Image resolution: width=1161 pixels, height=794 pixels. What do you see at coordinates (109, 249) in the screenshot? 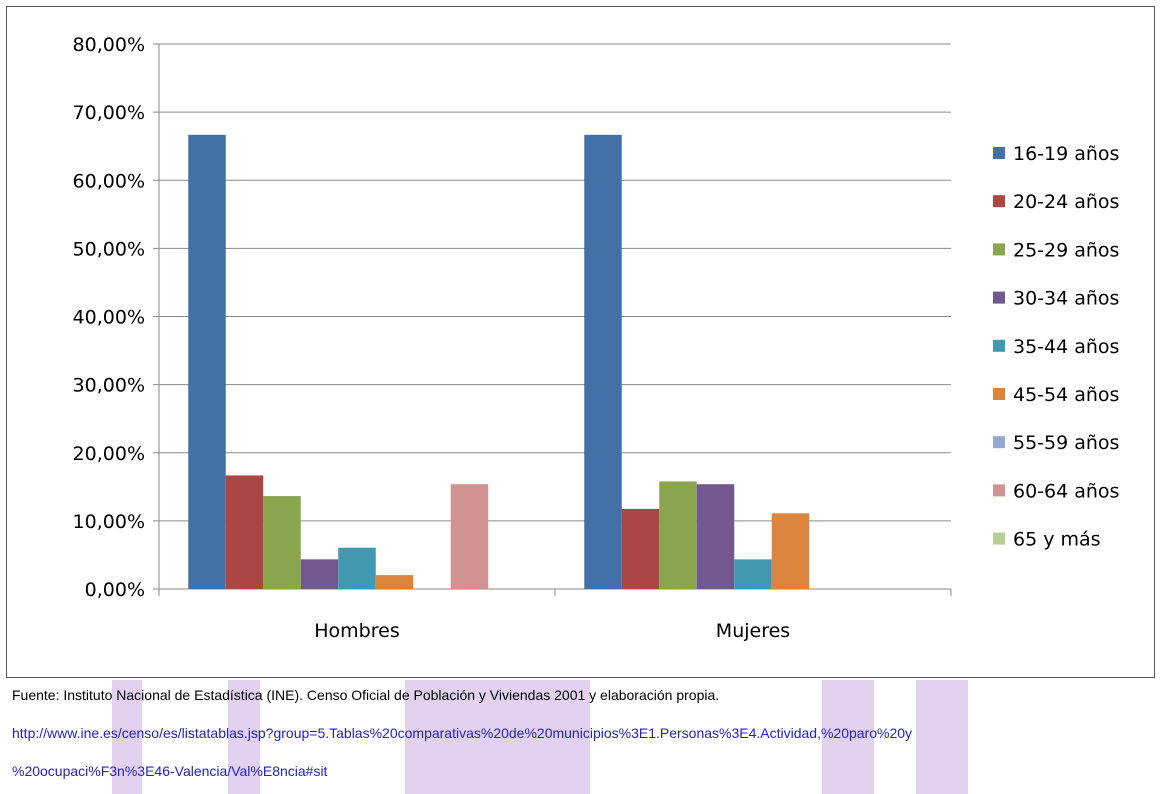
I see `y-tick-label: 50,00%` at bounding box center [109, 249].